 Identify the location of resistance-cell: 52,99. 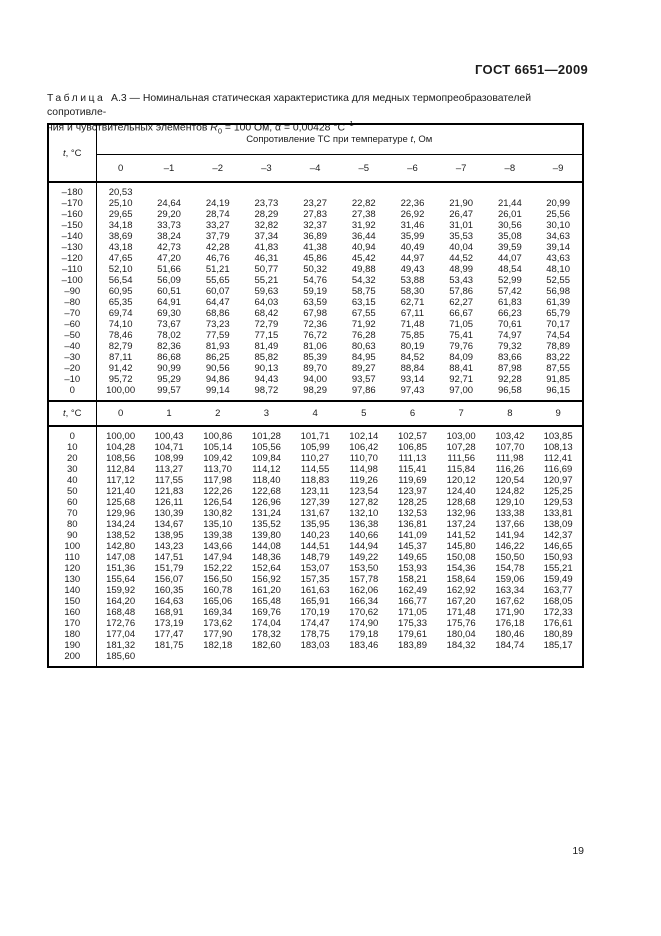
(509, 280).